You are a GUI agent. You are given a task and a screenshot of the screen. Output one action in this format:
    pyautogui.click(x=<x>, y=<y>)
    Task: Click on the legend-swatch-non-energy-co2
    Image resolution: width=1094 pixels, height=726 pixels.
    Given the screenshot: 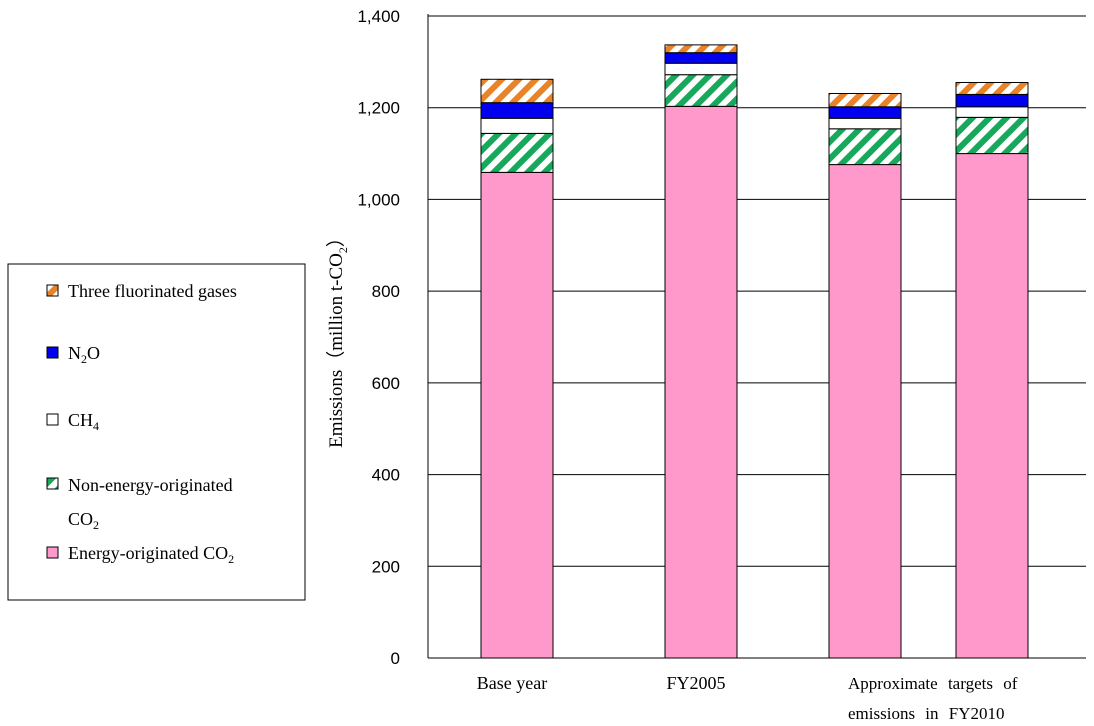 What is the action you would take?
    pyautogui.click(x=52, y=483)
    